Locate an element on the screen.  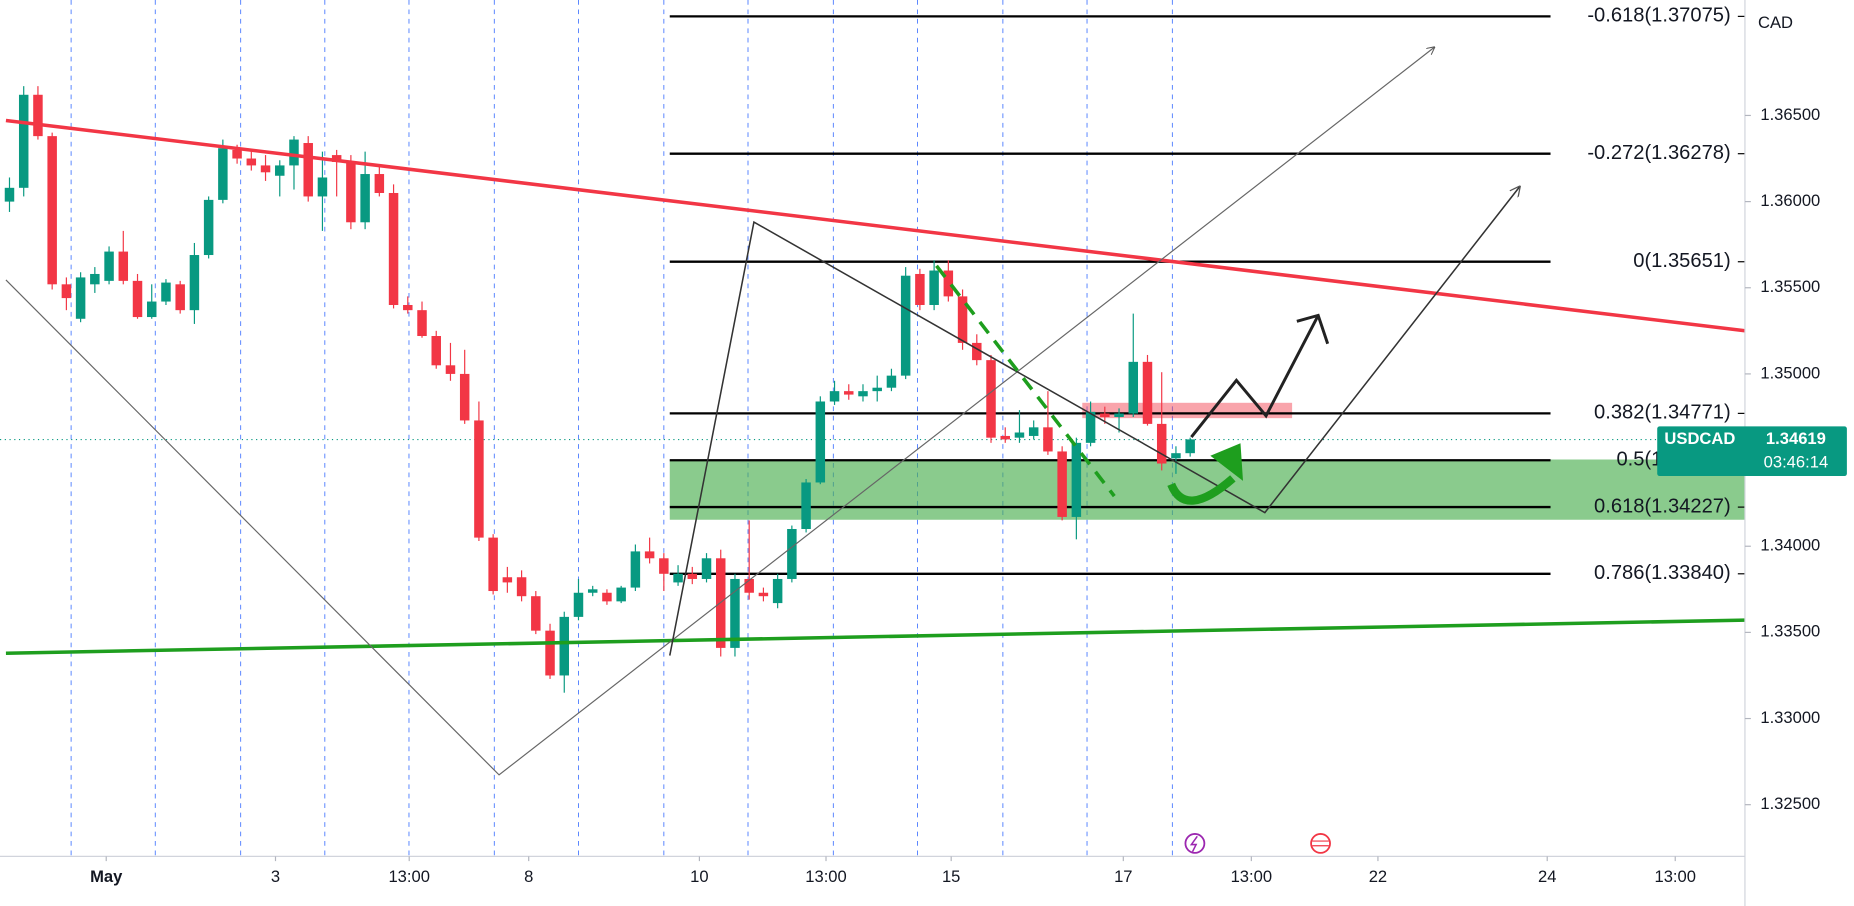
currency-label: CAD is located at coordinates (1775, 22).